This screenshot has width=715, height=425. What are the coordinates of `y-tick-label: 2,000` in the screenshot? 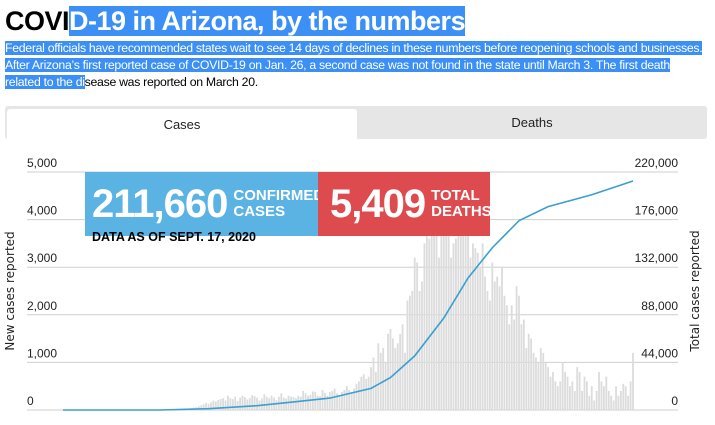 It's located at (42, 306).